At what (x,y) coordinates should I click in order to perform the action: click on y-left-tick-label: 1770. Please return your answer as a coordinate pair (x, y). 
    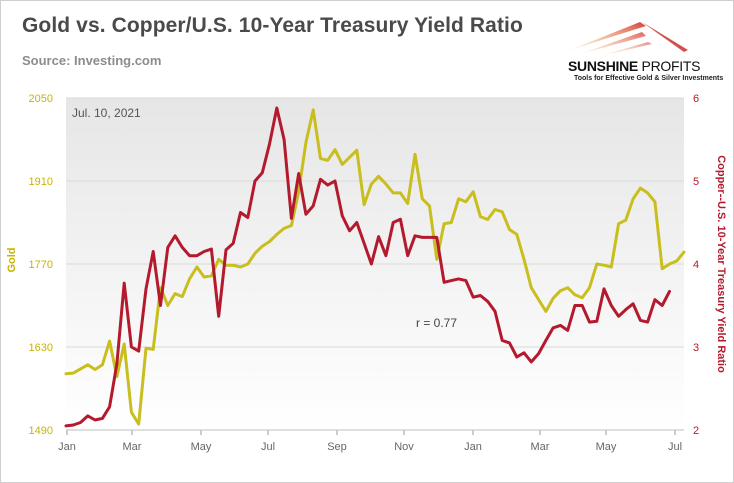
    Looking at the image, I should click on (41, 265).